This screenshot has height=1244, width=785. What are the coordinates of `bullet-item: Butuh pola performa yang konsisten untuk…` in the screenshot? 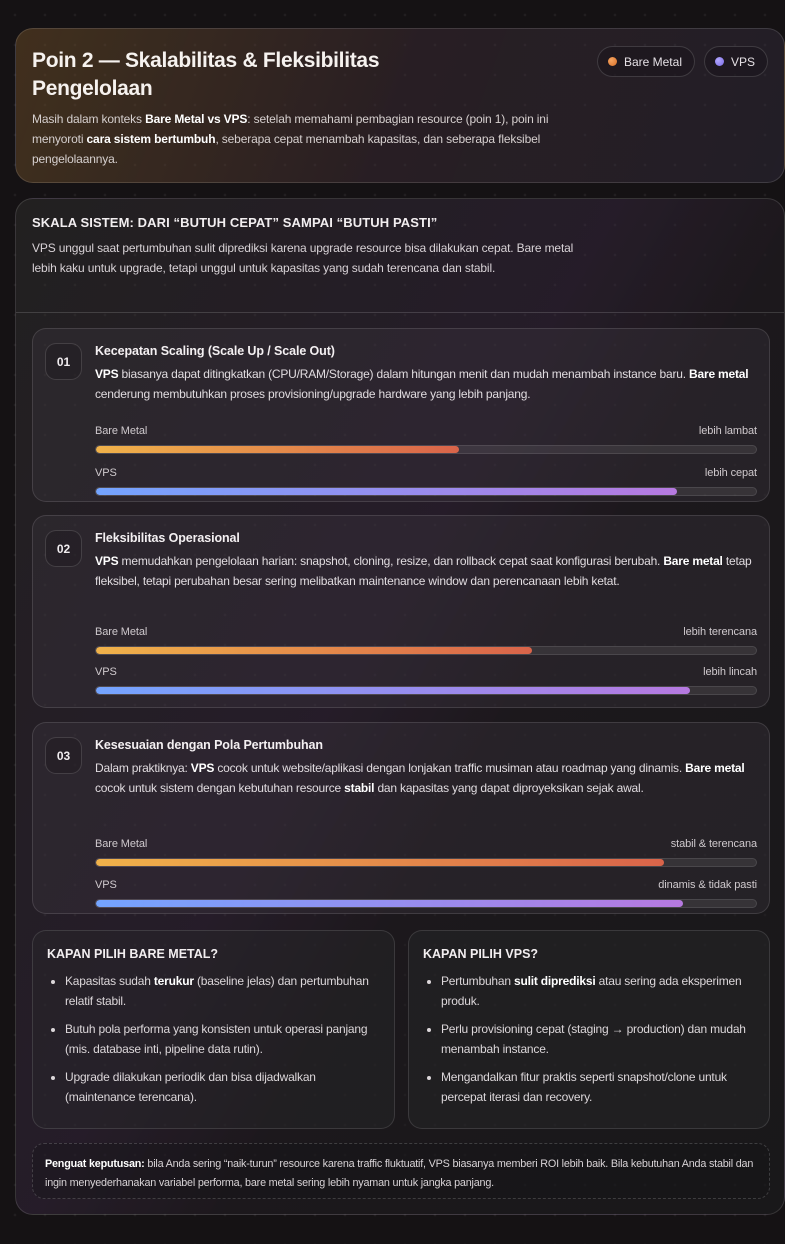 It's located at (222, 1039).